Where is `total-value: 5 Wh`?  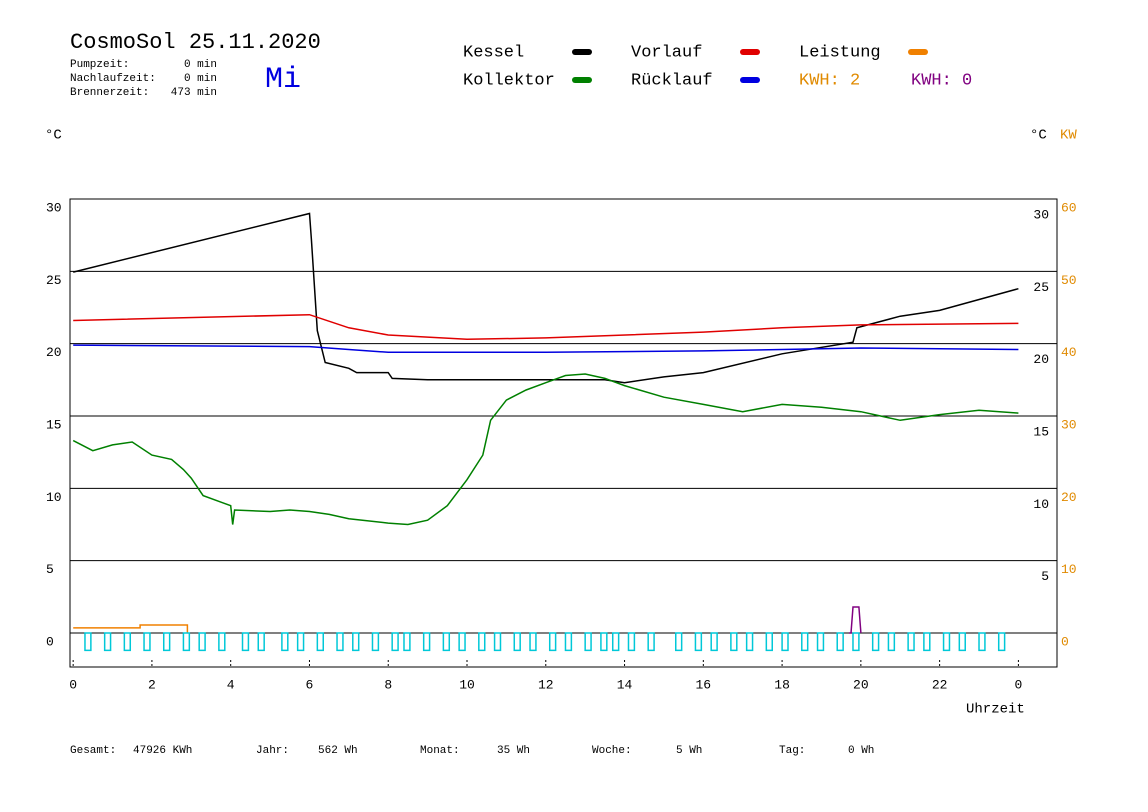 total-value: 5 Wh is located at coordinates (689, 751).